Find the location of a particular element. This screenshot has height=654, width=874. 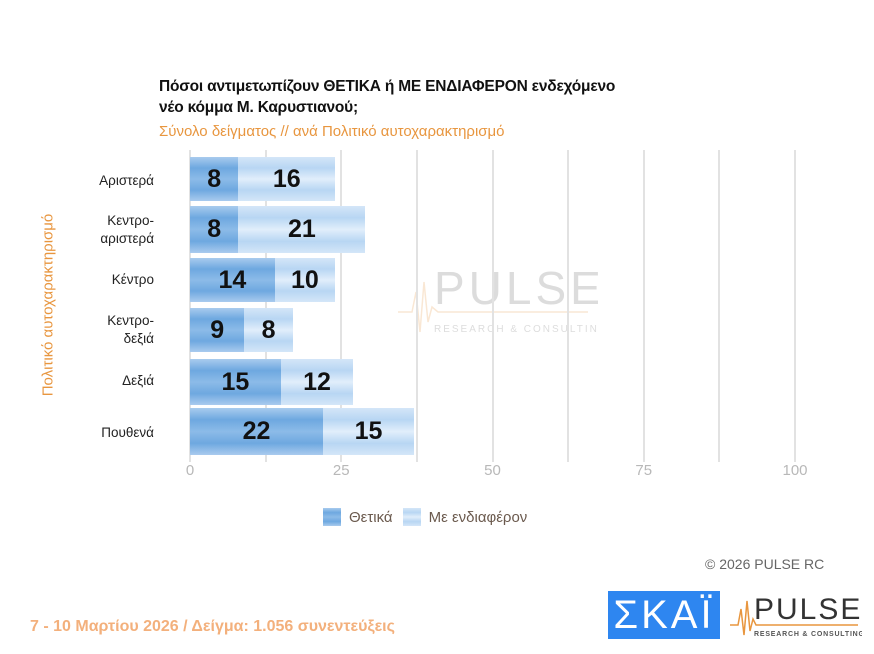

bar-endiaferon: 12 is located at coordinates (317, 382).